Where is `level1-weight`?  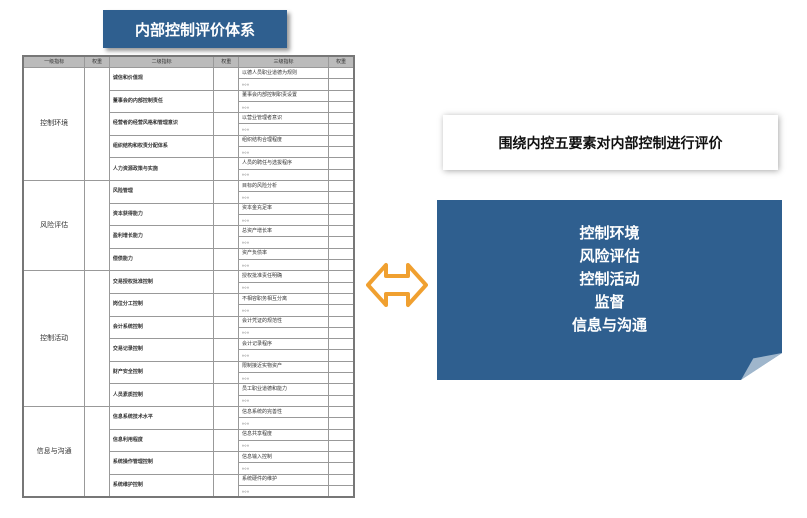 level1-weight is located at coordinates (97, 338).